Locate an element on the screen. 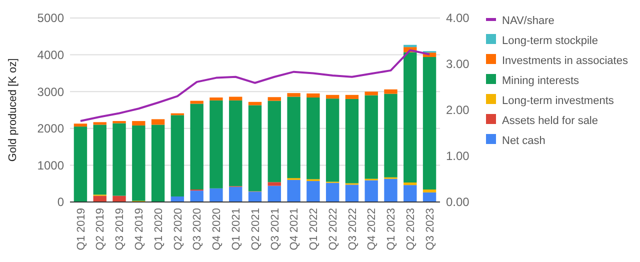 This screenshot has height=262, width=640. legend-label: Net cash is located at coordinates (524, 140).